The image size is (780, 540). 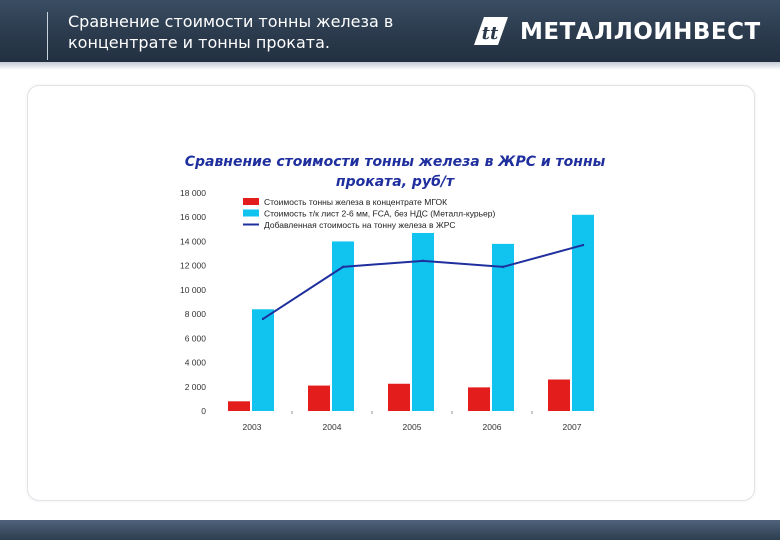 I want to click on y-tick-label: 6 000, so click(x=196, y=338).